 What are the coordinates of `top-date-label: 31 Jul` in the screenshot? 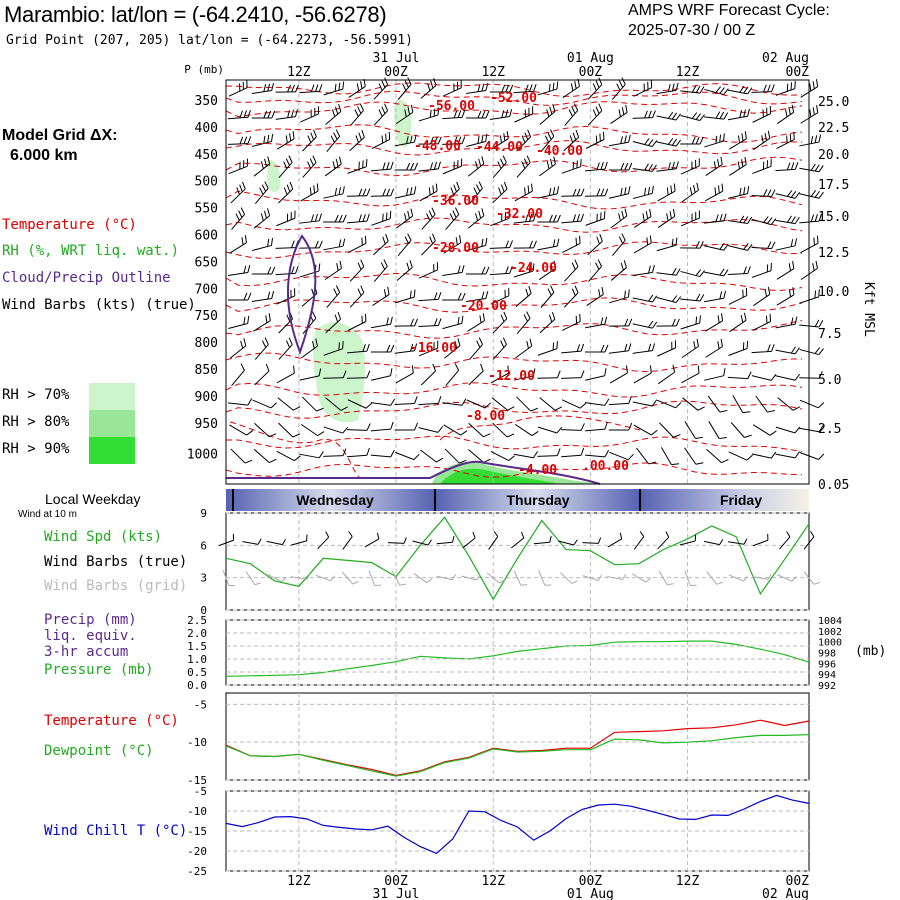 It's located at (396, 58).